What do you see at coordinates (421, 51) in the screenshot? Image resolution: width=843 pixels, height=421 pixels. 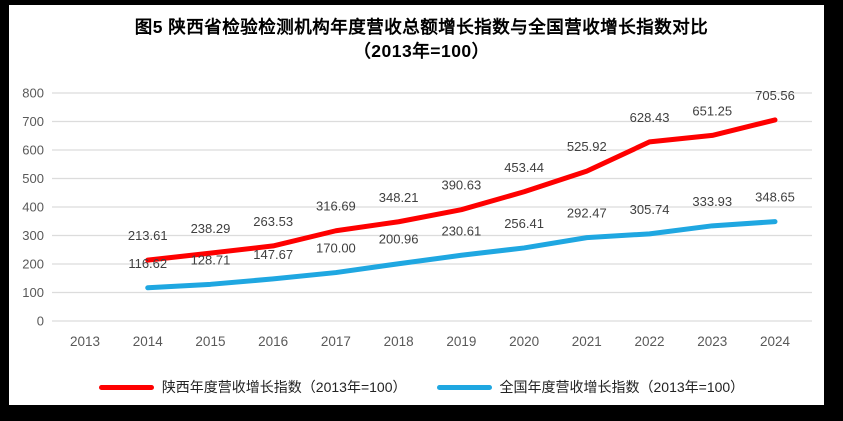 I see `chart-title-line2: （2013年=100）` at bounding box center [421, 51].